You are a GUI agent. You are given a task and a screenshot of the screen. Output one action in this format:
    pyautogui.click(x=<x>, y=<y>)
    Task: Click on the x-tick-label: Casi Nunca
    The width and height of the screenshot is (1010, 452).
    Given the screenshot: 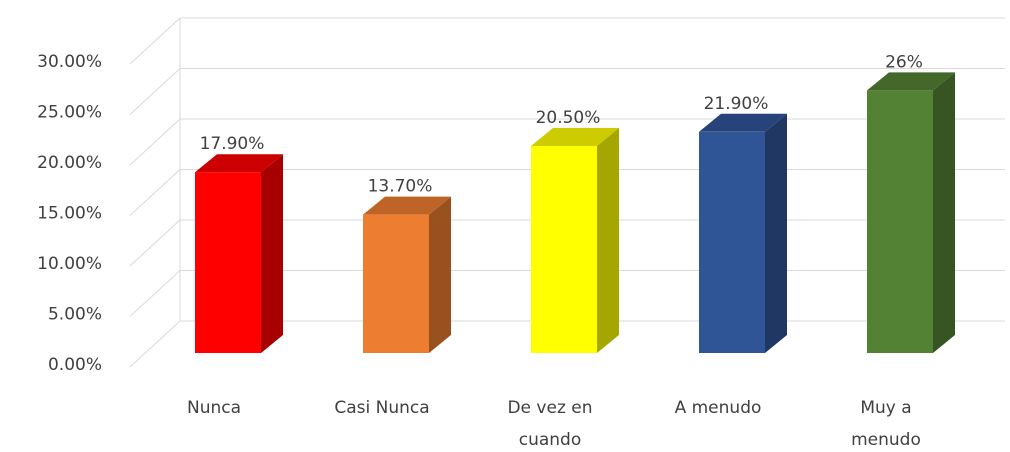 What is the action you would take?
    pyautogui.click(x=381, y=408)
    